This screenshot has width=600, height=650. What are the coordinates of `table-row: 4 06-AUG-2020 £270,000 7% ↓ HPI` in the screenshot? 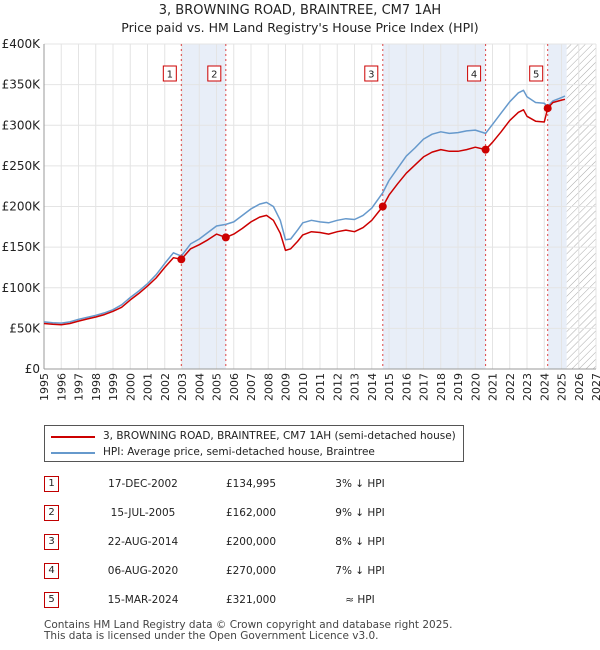 It's located at (232, 571).